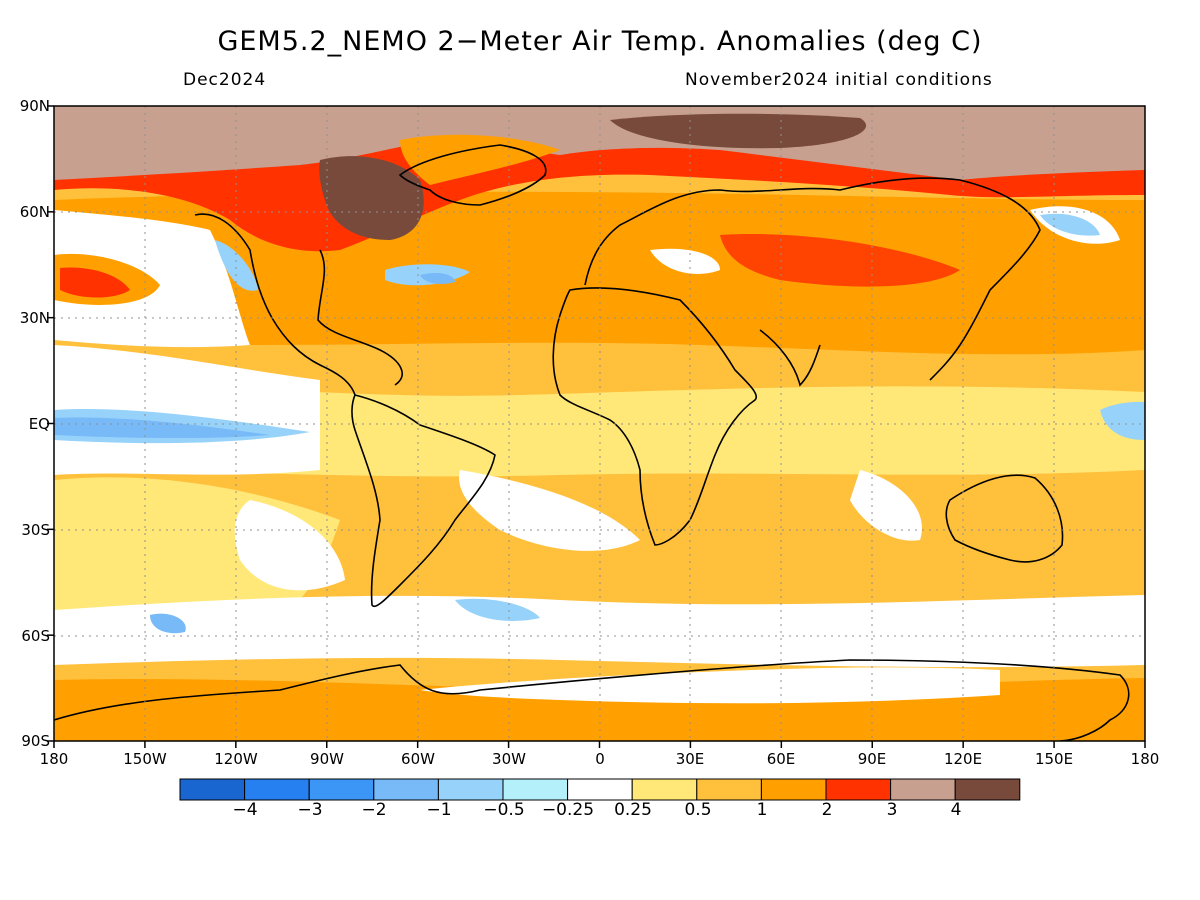 The width and height of the screenshot is (1200, 900). I want to click on lat-label-60s: 60S, so click(35, 636).